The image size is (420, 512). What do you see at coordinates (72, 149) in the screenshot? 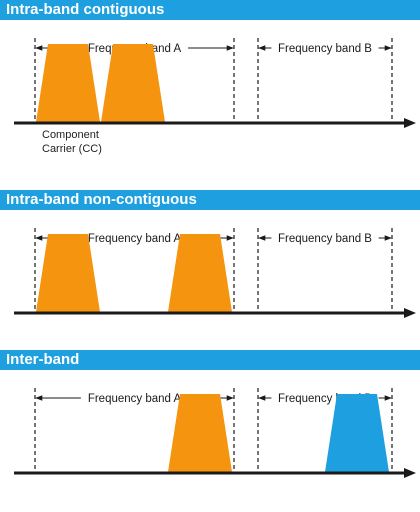
I see `cc-label-line2: Carrier (CC)` at bounding box center [72, 149].